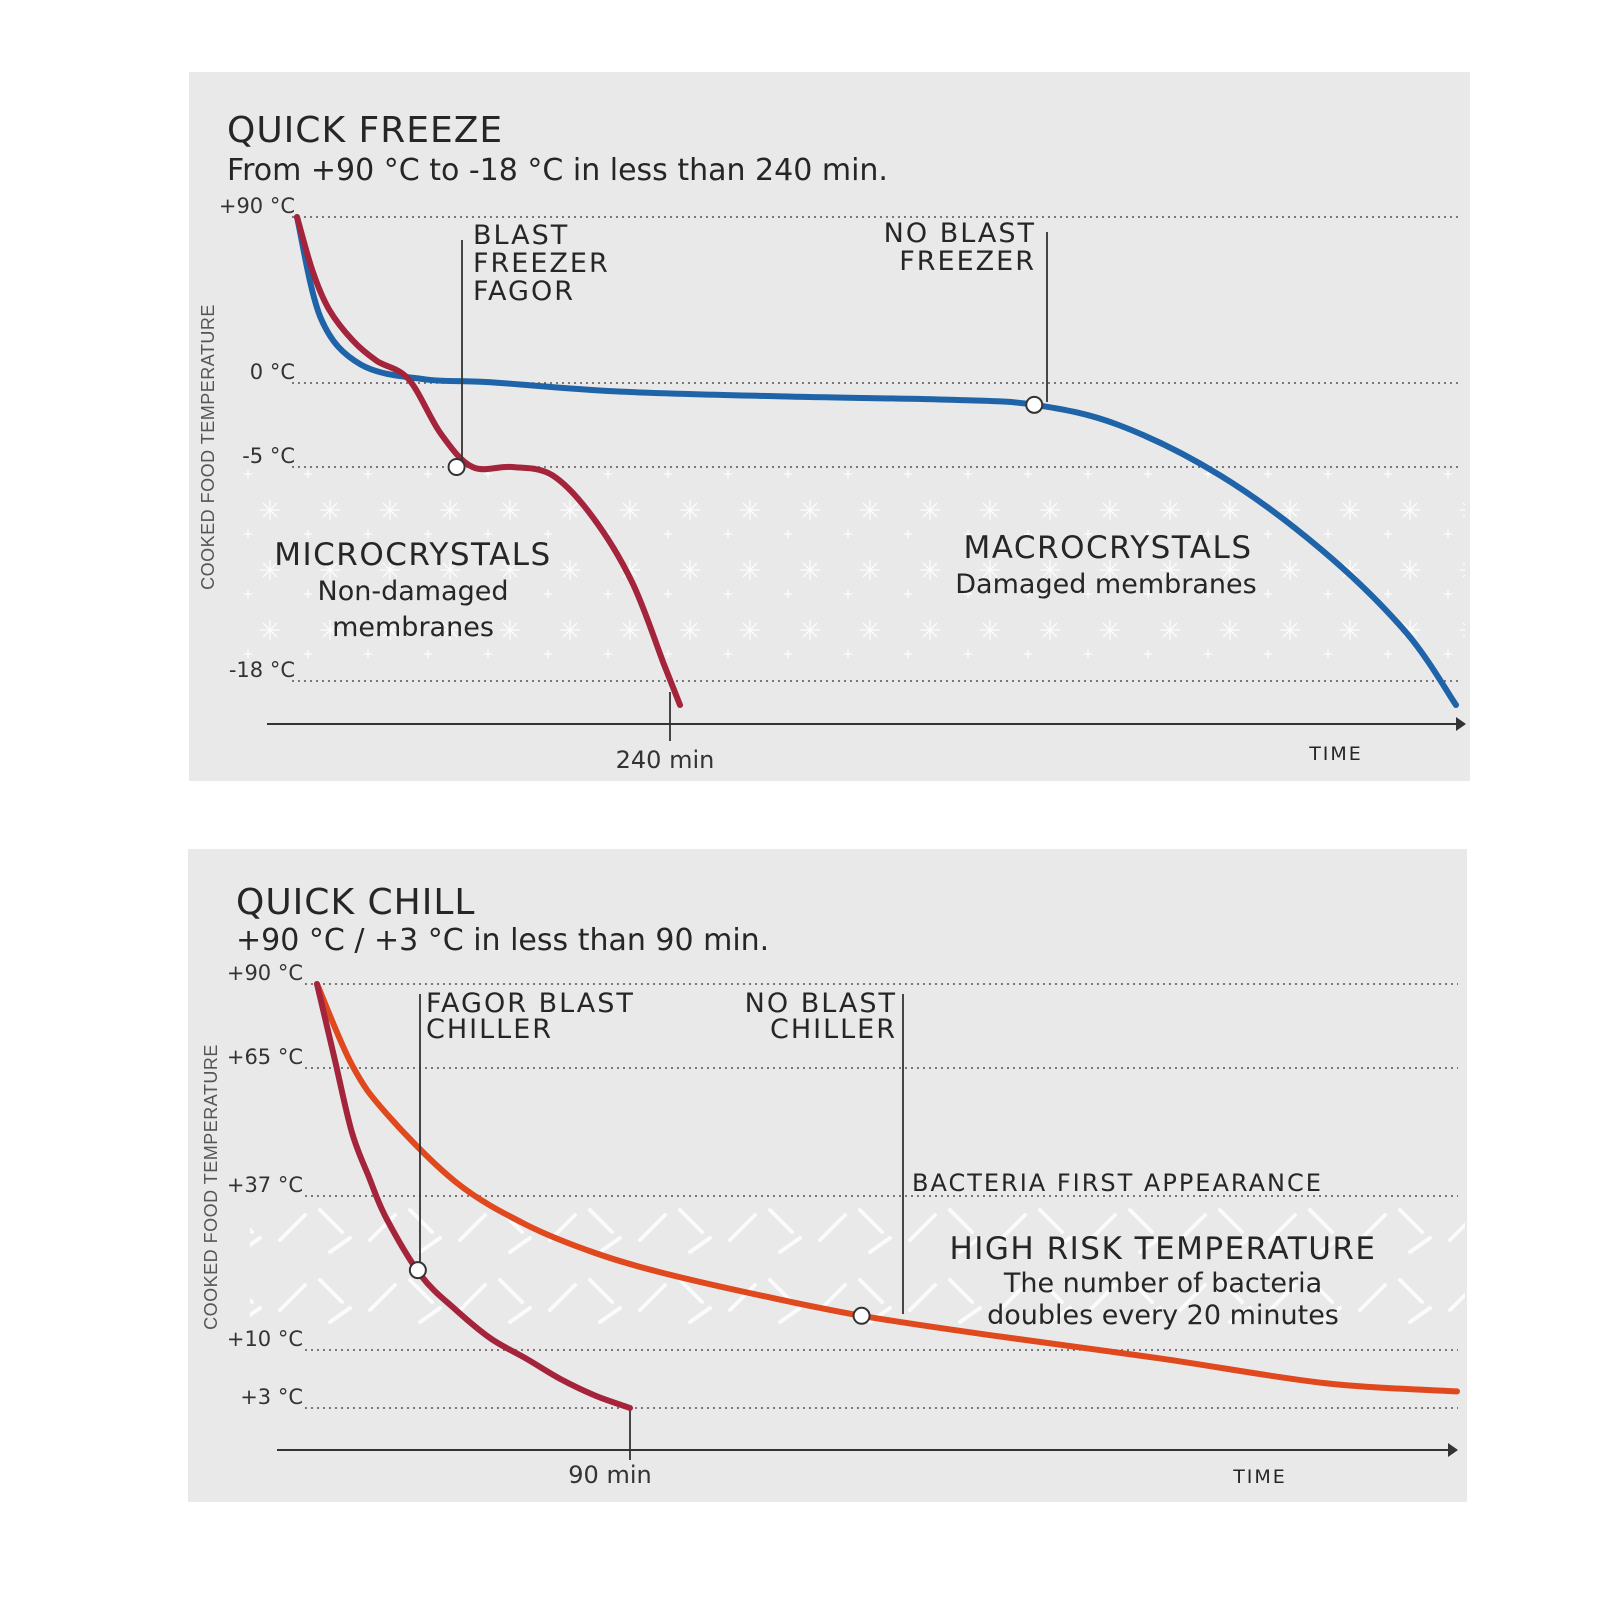 Image resolution: width=1600 pixels, height=1600 pixels. What do you see at coordinates (265, 1339) in the screenshot?
I see `chill-y-tick-label-3: +10 °C` at bounding box center [265, 1339].